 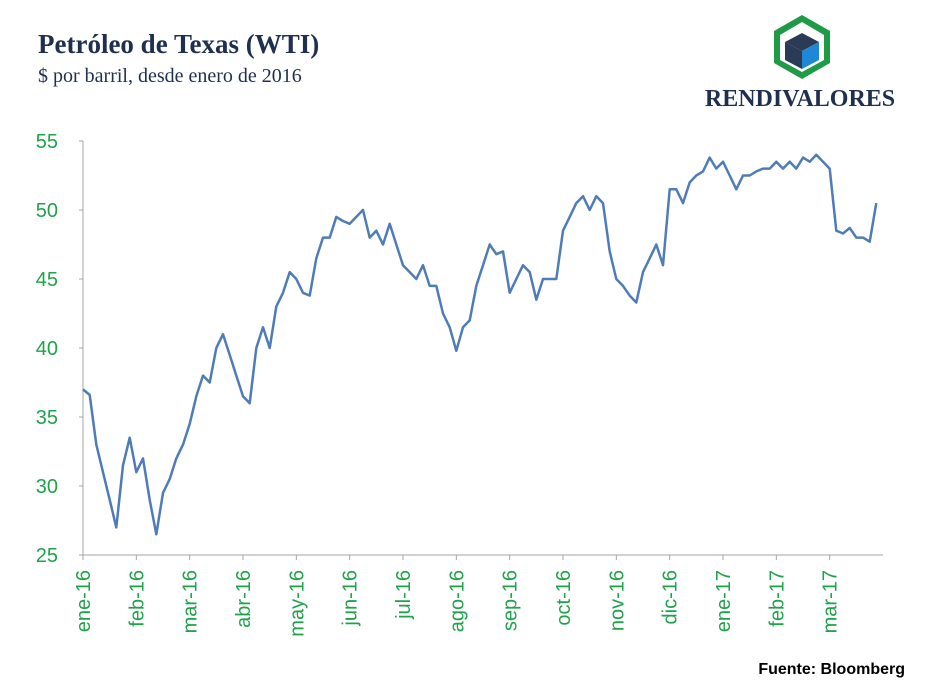 I want to click on x-tick-label: feb-17, so click(x=777, y=598).